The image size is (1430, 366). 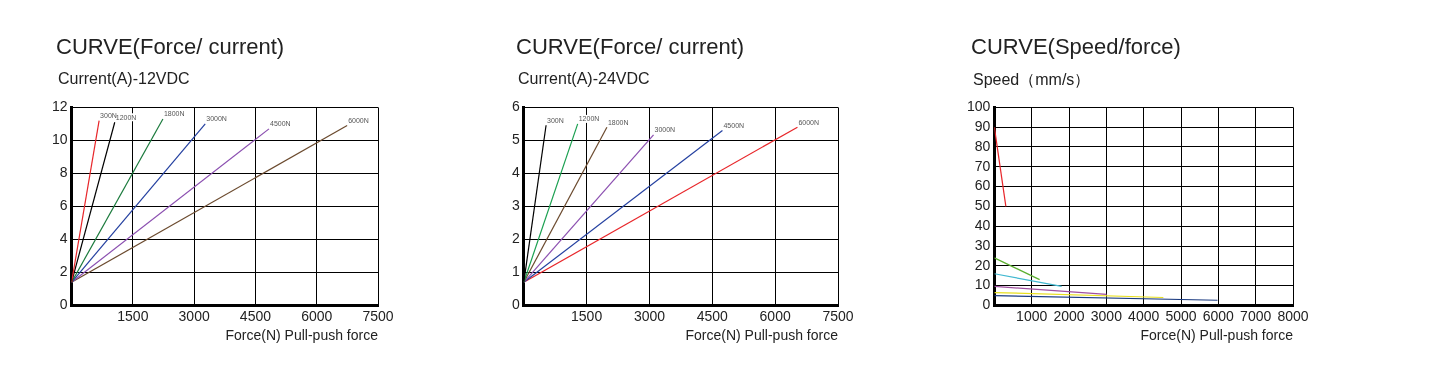 What do you see at coordinates (59, 106) in the screenshot?
I see `y-tick-label: 12` at bounding box center [59, 106].